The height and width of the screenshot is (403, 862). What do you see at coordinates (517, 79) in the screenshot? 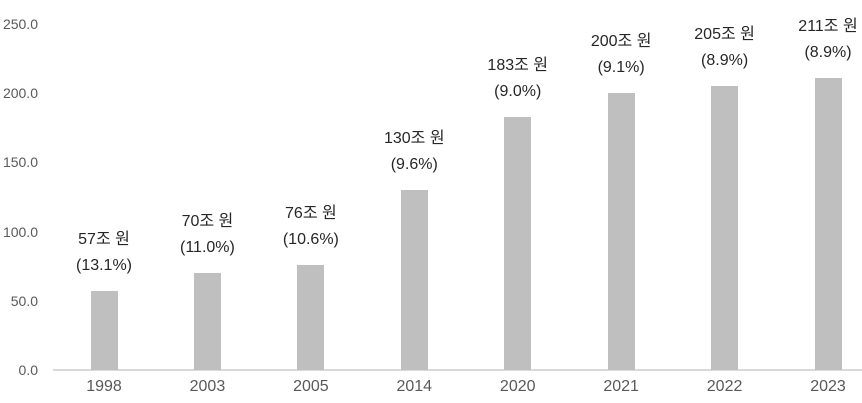
I see `data-label-2020: 183조 원 (9.0%)` at bounding box center [517, 79].